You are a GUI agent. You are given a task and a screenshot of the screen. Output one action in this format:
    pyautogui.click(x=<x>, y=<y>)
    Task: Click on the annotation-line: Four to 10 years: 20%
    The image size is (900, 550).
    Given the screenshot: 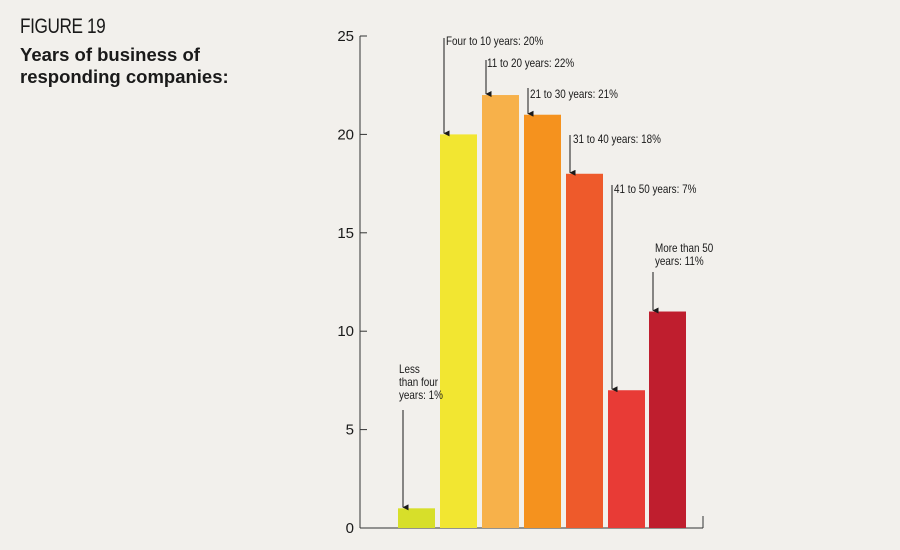 What is the action you would take?
    pyautogui.click(x=495, y=41)
    